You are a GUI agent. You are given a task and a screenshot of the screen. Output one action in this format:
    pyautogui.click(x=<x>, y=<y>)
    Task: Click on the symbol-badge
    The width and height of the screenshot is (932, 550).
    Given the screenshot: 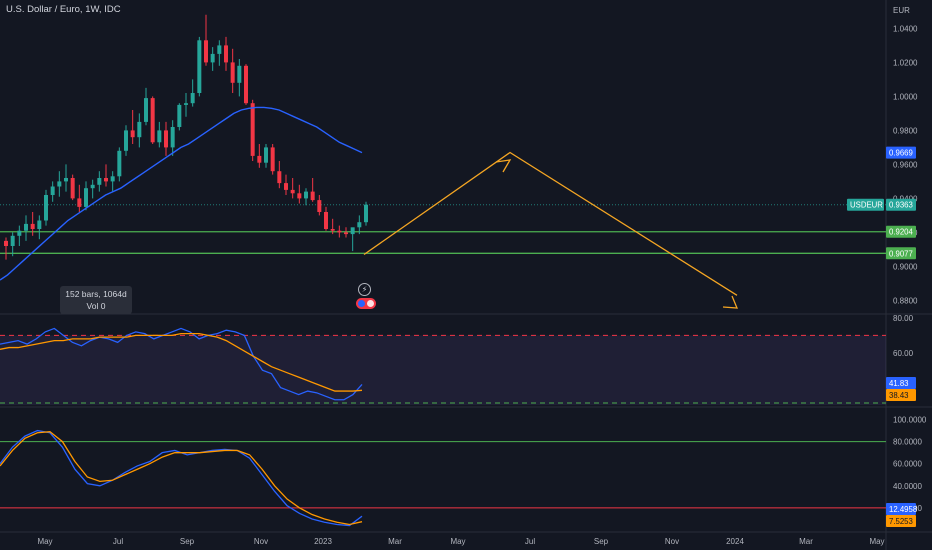 What is the action you would take?
    pyautogui.click(x=865, y=204)
    